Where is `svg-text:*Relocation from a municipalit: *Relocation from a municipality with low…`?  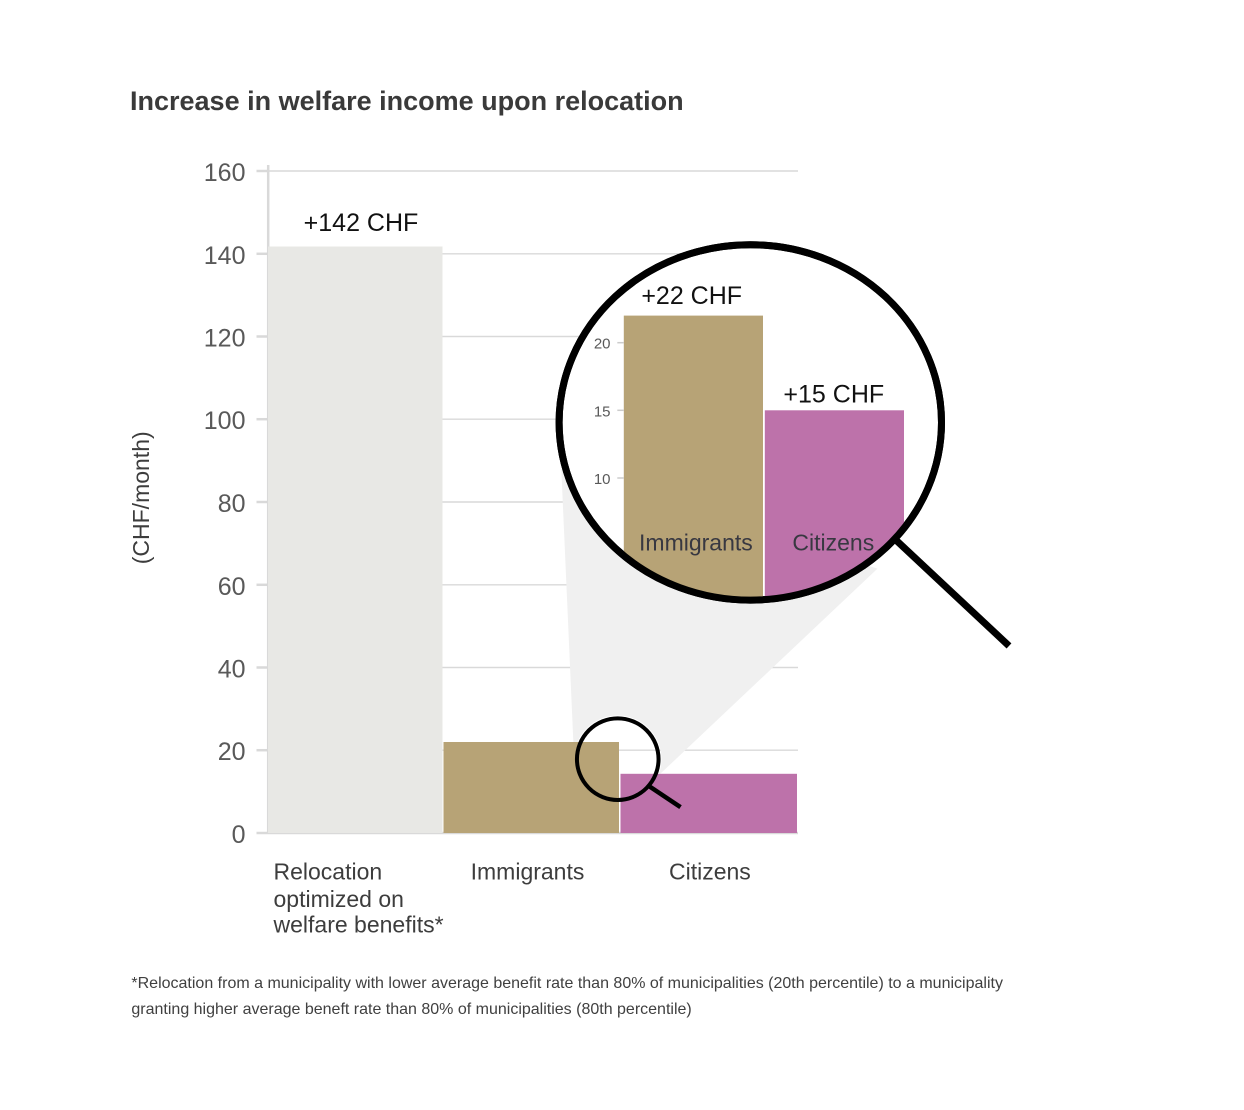
svg-text:*Relocation from a municipalit: *Relocation from a municipality with low… is located at coordinates (567, 983).